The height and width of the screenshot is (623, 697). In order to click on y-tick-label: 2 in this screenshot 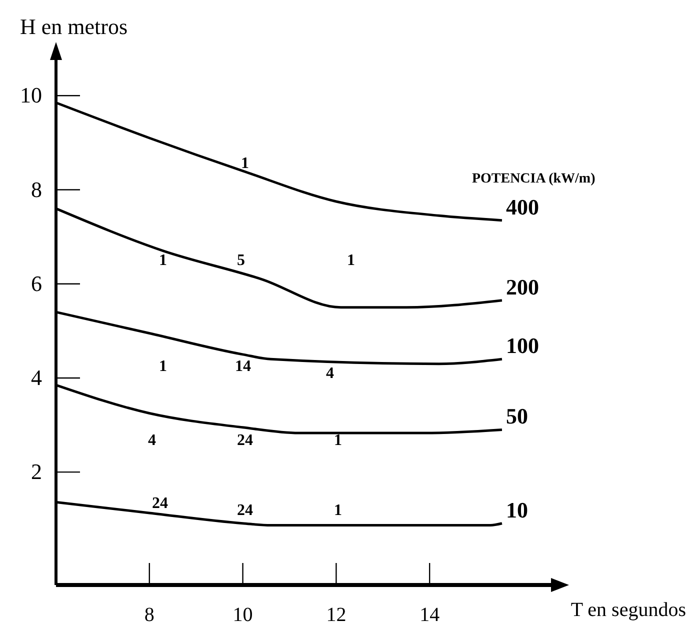, I will do `click(36, 471)`.